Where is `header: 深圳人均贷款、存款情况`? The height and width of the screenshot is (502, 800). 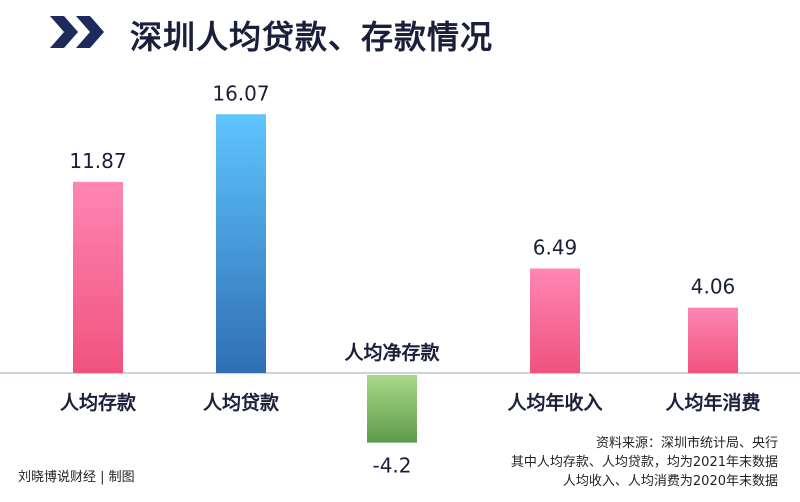
header: 深圳人均贷款、存款情况 is located at coordinates (400, 35).